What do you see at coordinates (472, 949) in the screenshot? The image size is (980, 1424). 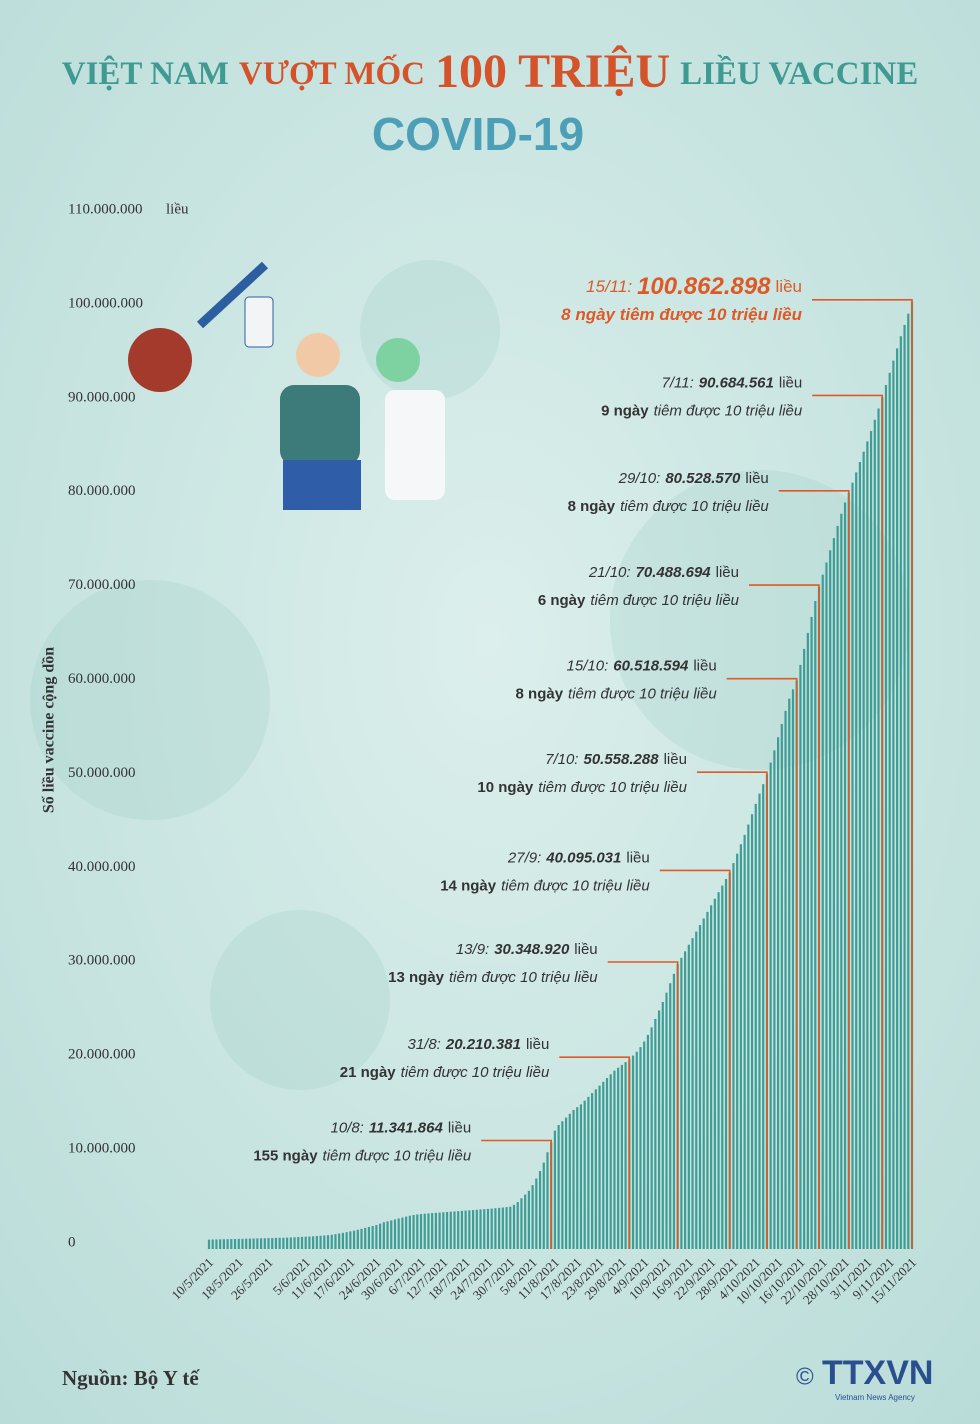 I see `annotation-date: 13/9:` at bounding box center [472, 949].